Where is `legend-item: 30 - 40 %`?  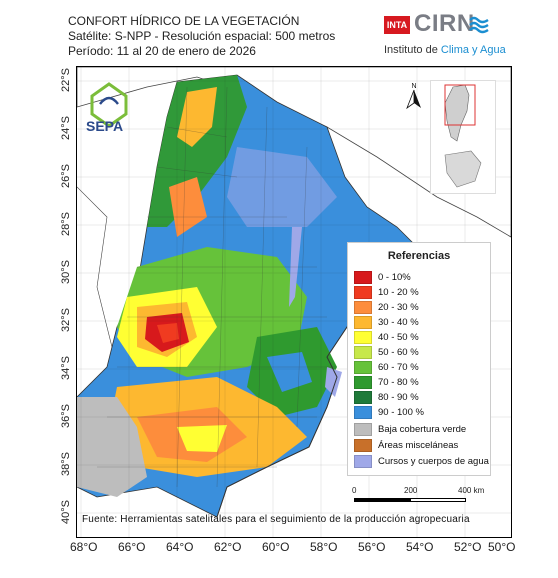
legend-item: 30 - 40 % is located at coordinates (386, 322).